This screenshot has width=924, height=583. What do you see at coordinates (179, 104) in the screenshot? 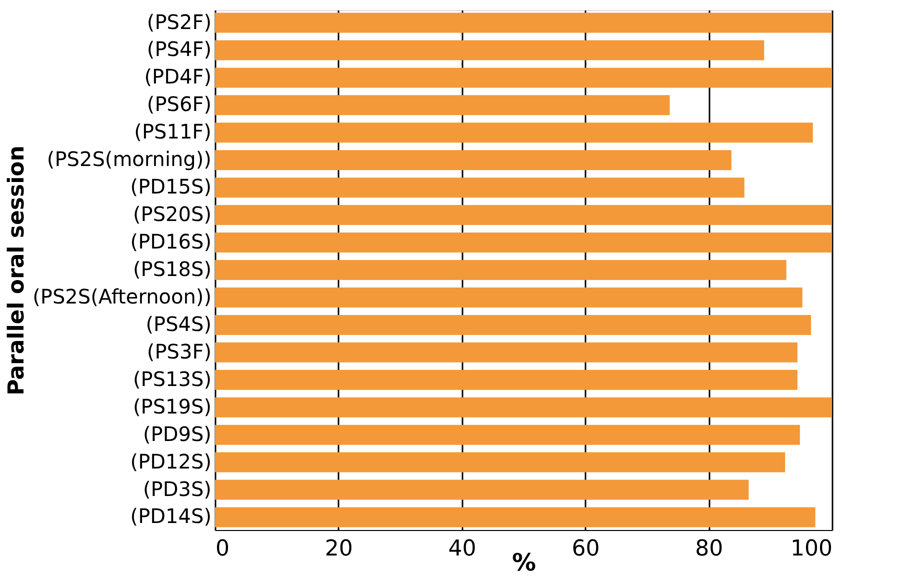
I see `y-tick-label: (PS6F)` at bounding box center [179, 104].